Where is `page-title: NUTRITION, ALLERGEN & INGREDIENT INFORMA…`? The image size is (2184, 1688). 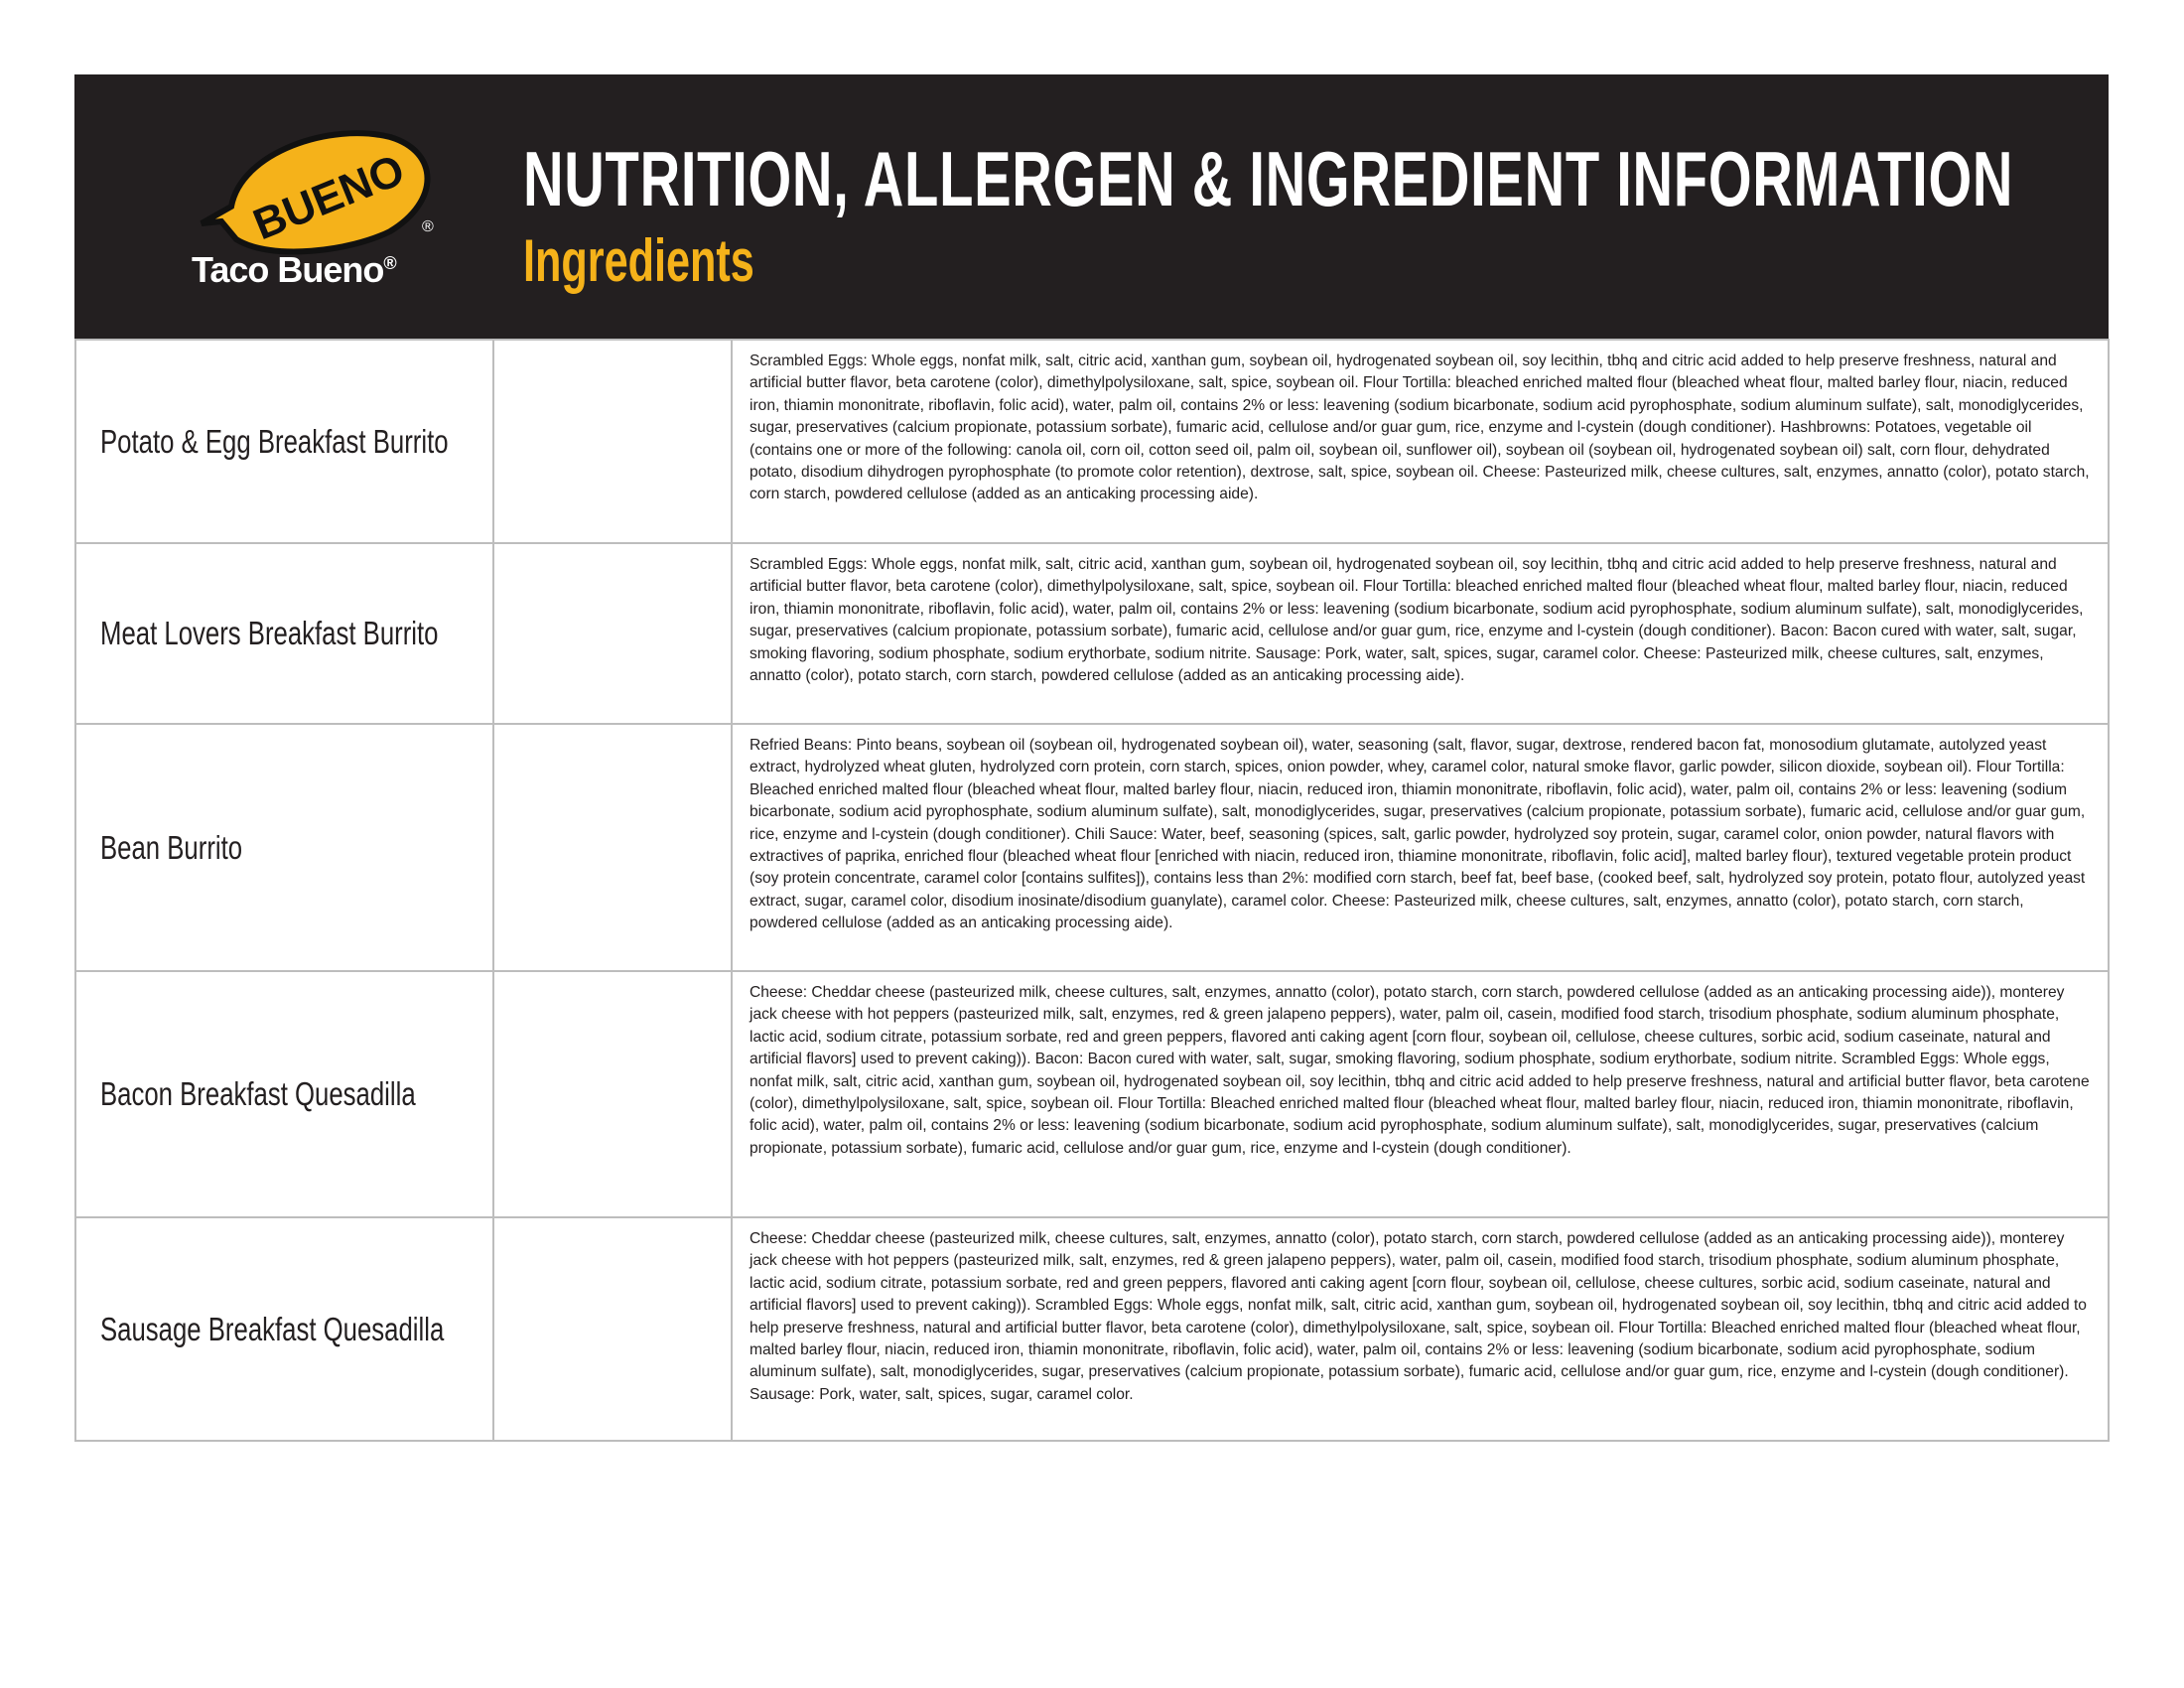 page-title: NUTRITION, ALLERGEN & INGREDIENT INFORMA… is located at coordinates (1268, 178).